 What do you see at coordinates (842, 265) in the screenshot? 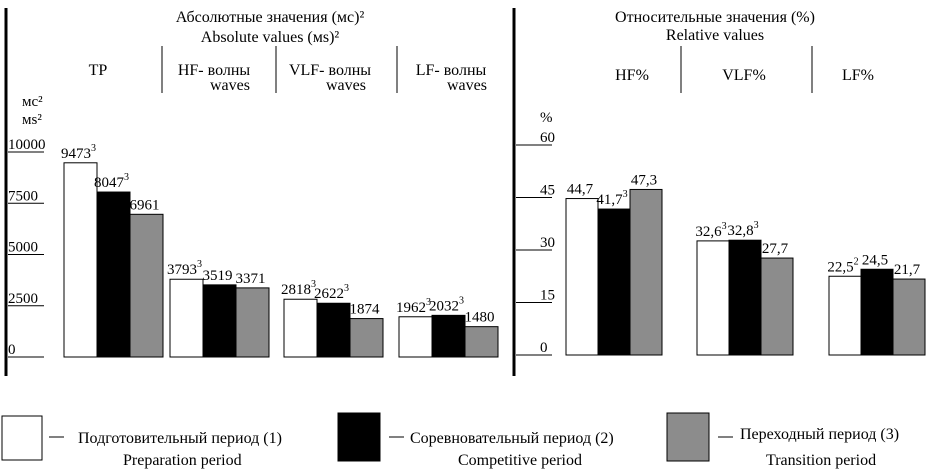
I see `rel-data-label: 22,52` at bounding box center [842, 265].